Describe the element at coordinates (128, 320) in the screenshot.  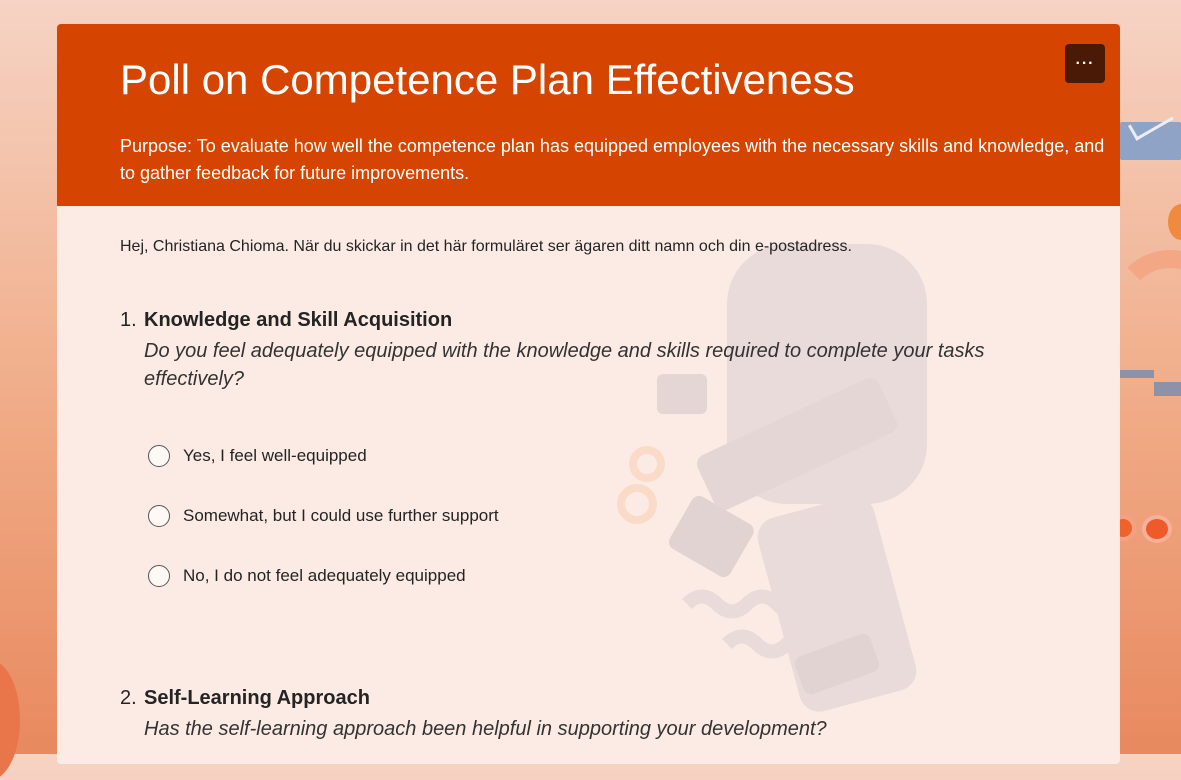
I see `question-number: 1.` at that location.